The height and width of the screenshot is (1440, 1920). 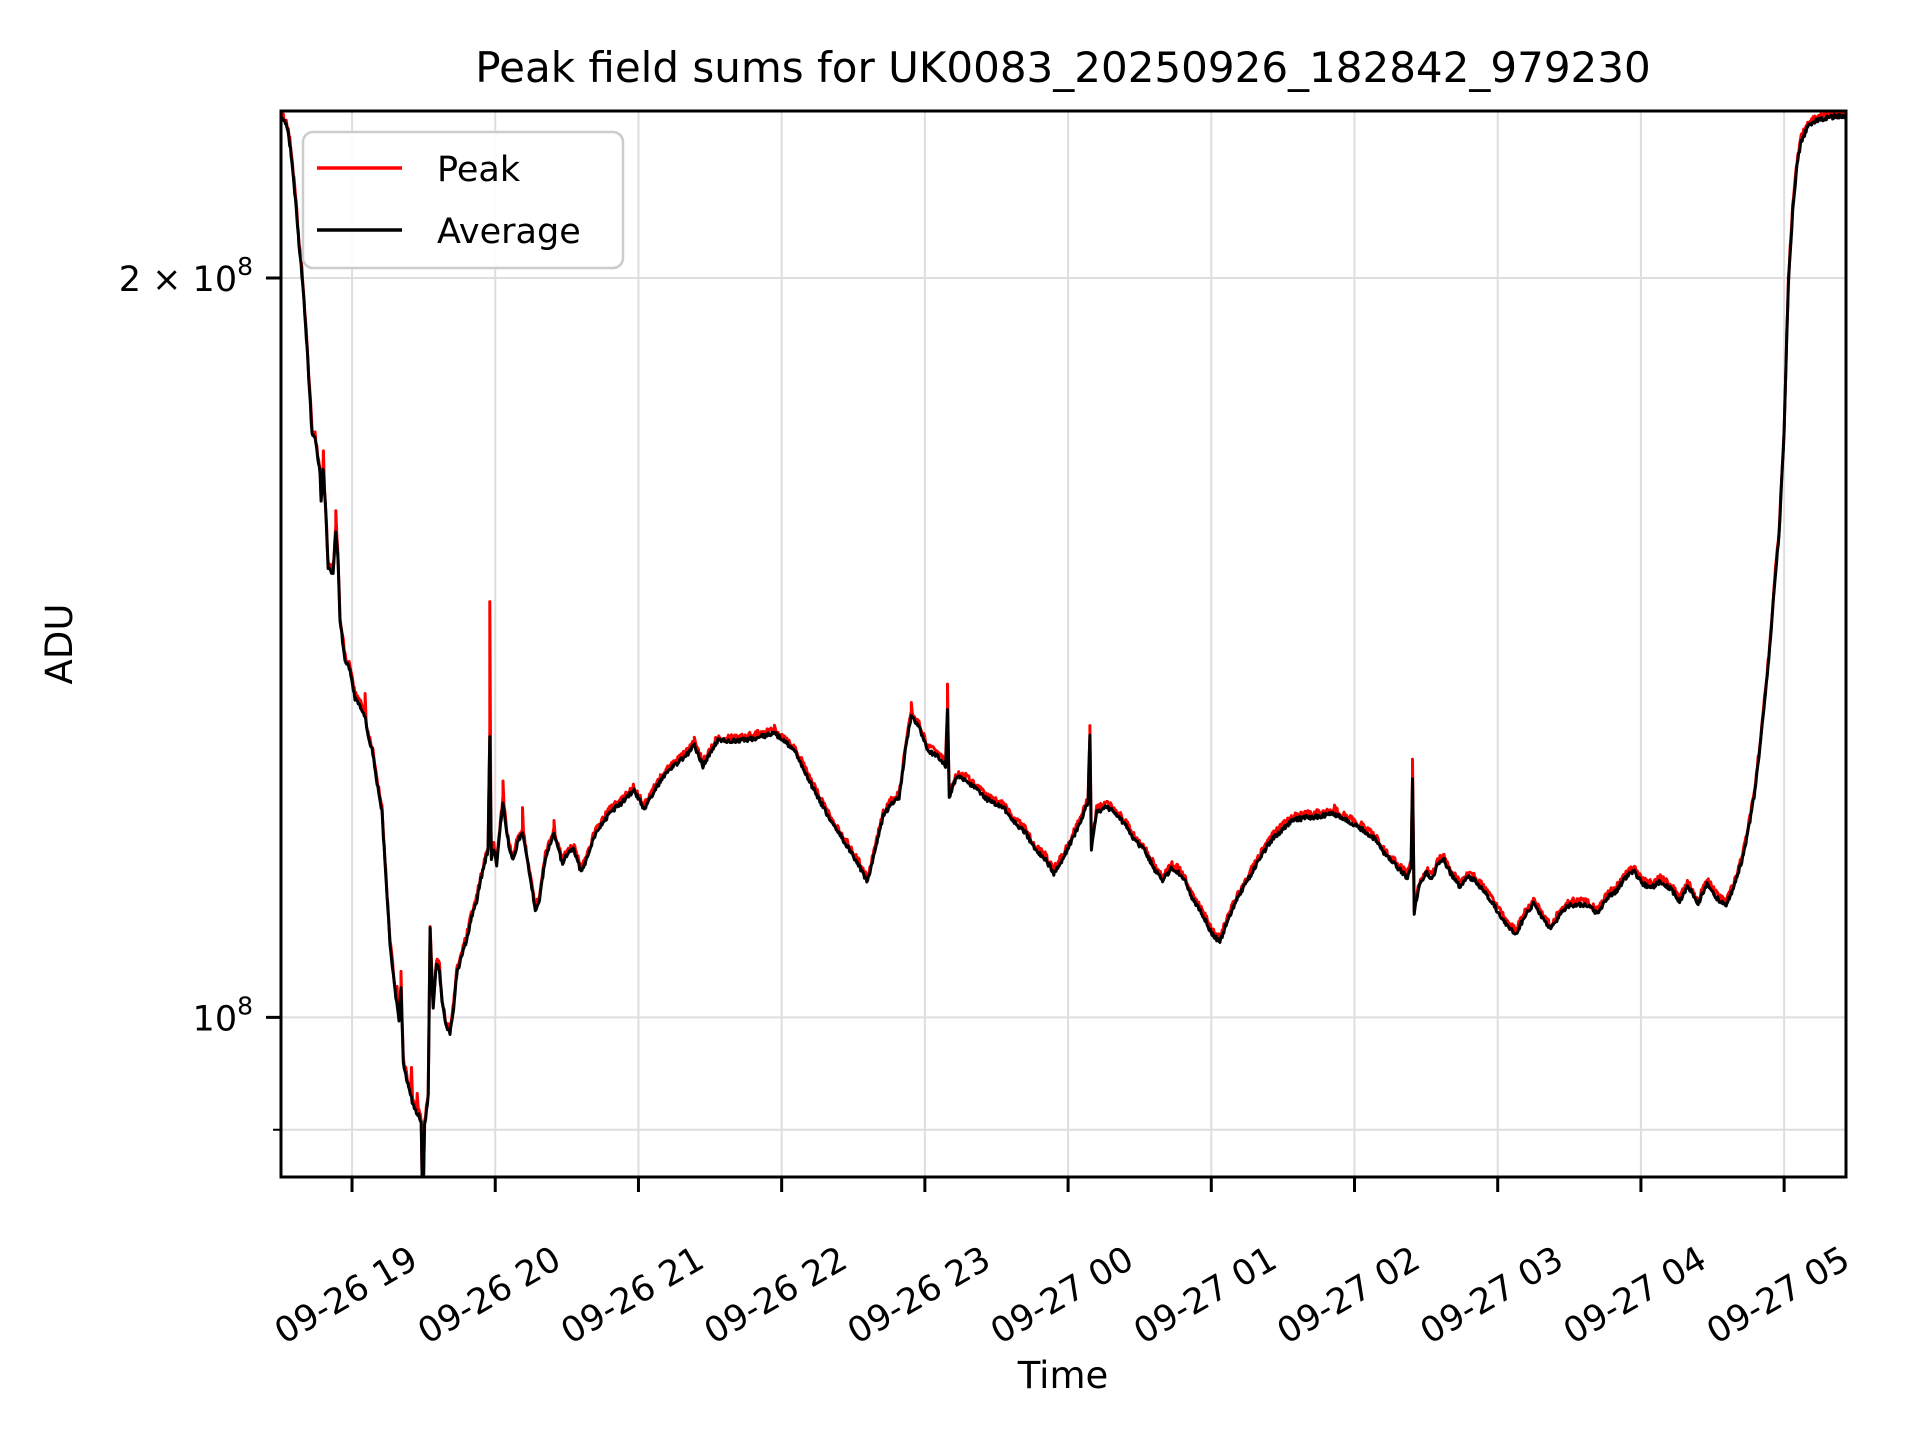 I want to click on y-tick-labels: 2 × 108 108, so click(x=186, y=645).